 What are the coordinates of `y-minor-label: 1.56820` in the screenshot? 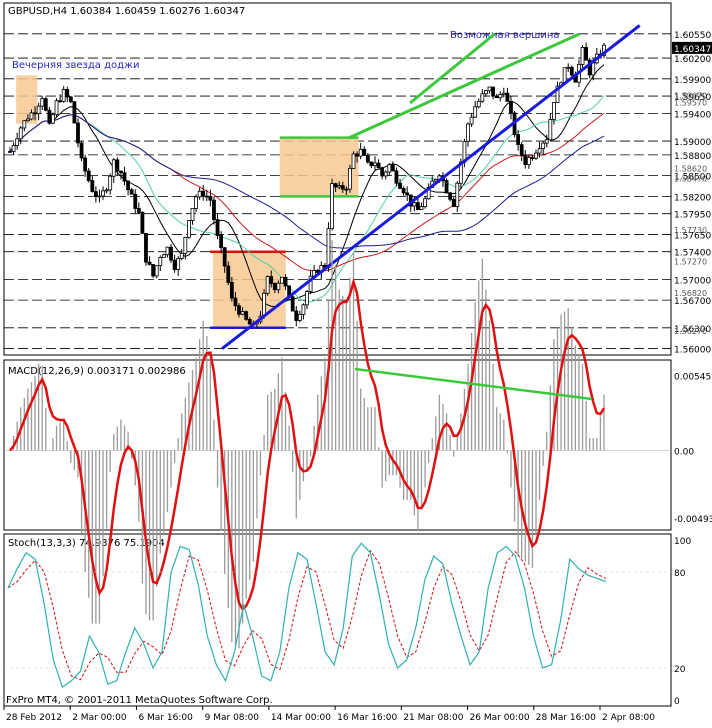 It's located at (690, 293).